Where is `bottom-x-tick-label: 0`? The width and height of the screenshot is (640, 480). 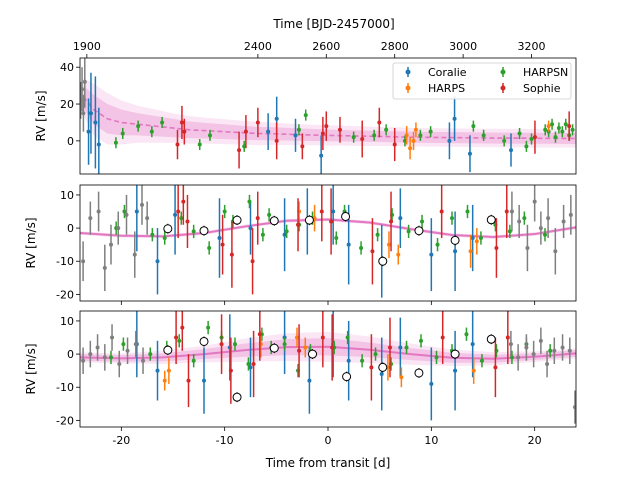 bottom-x-tick-label: 0 is located at coordinates (328, 440).